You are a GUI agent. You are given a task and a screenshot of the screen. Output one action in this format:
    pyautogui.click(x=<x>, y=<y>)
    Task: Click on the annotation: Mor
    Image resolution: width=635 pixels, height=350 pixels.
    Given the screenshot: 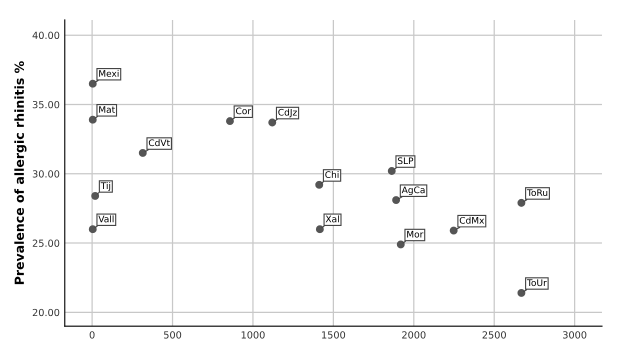 What is the action you would take?
    pyautogui.click(x=415, y=234)
    